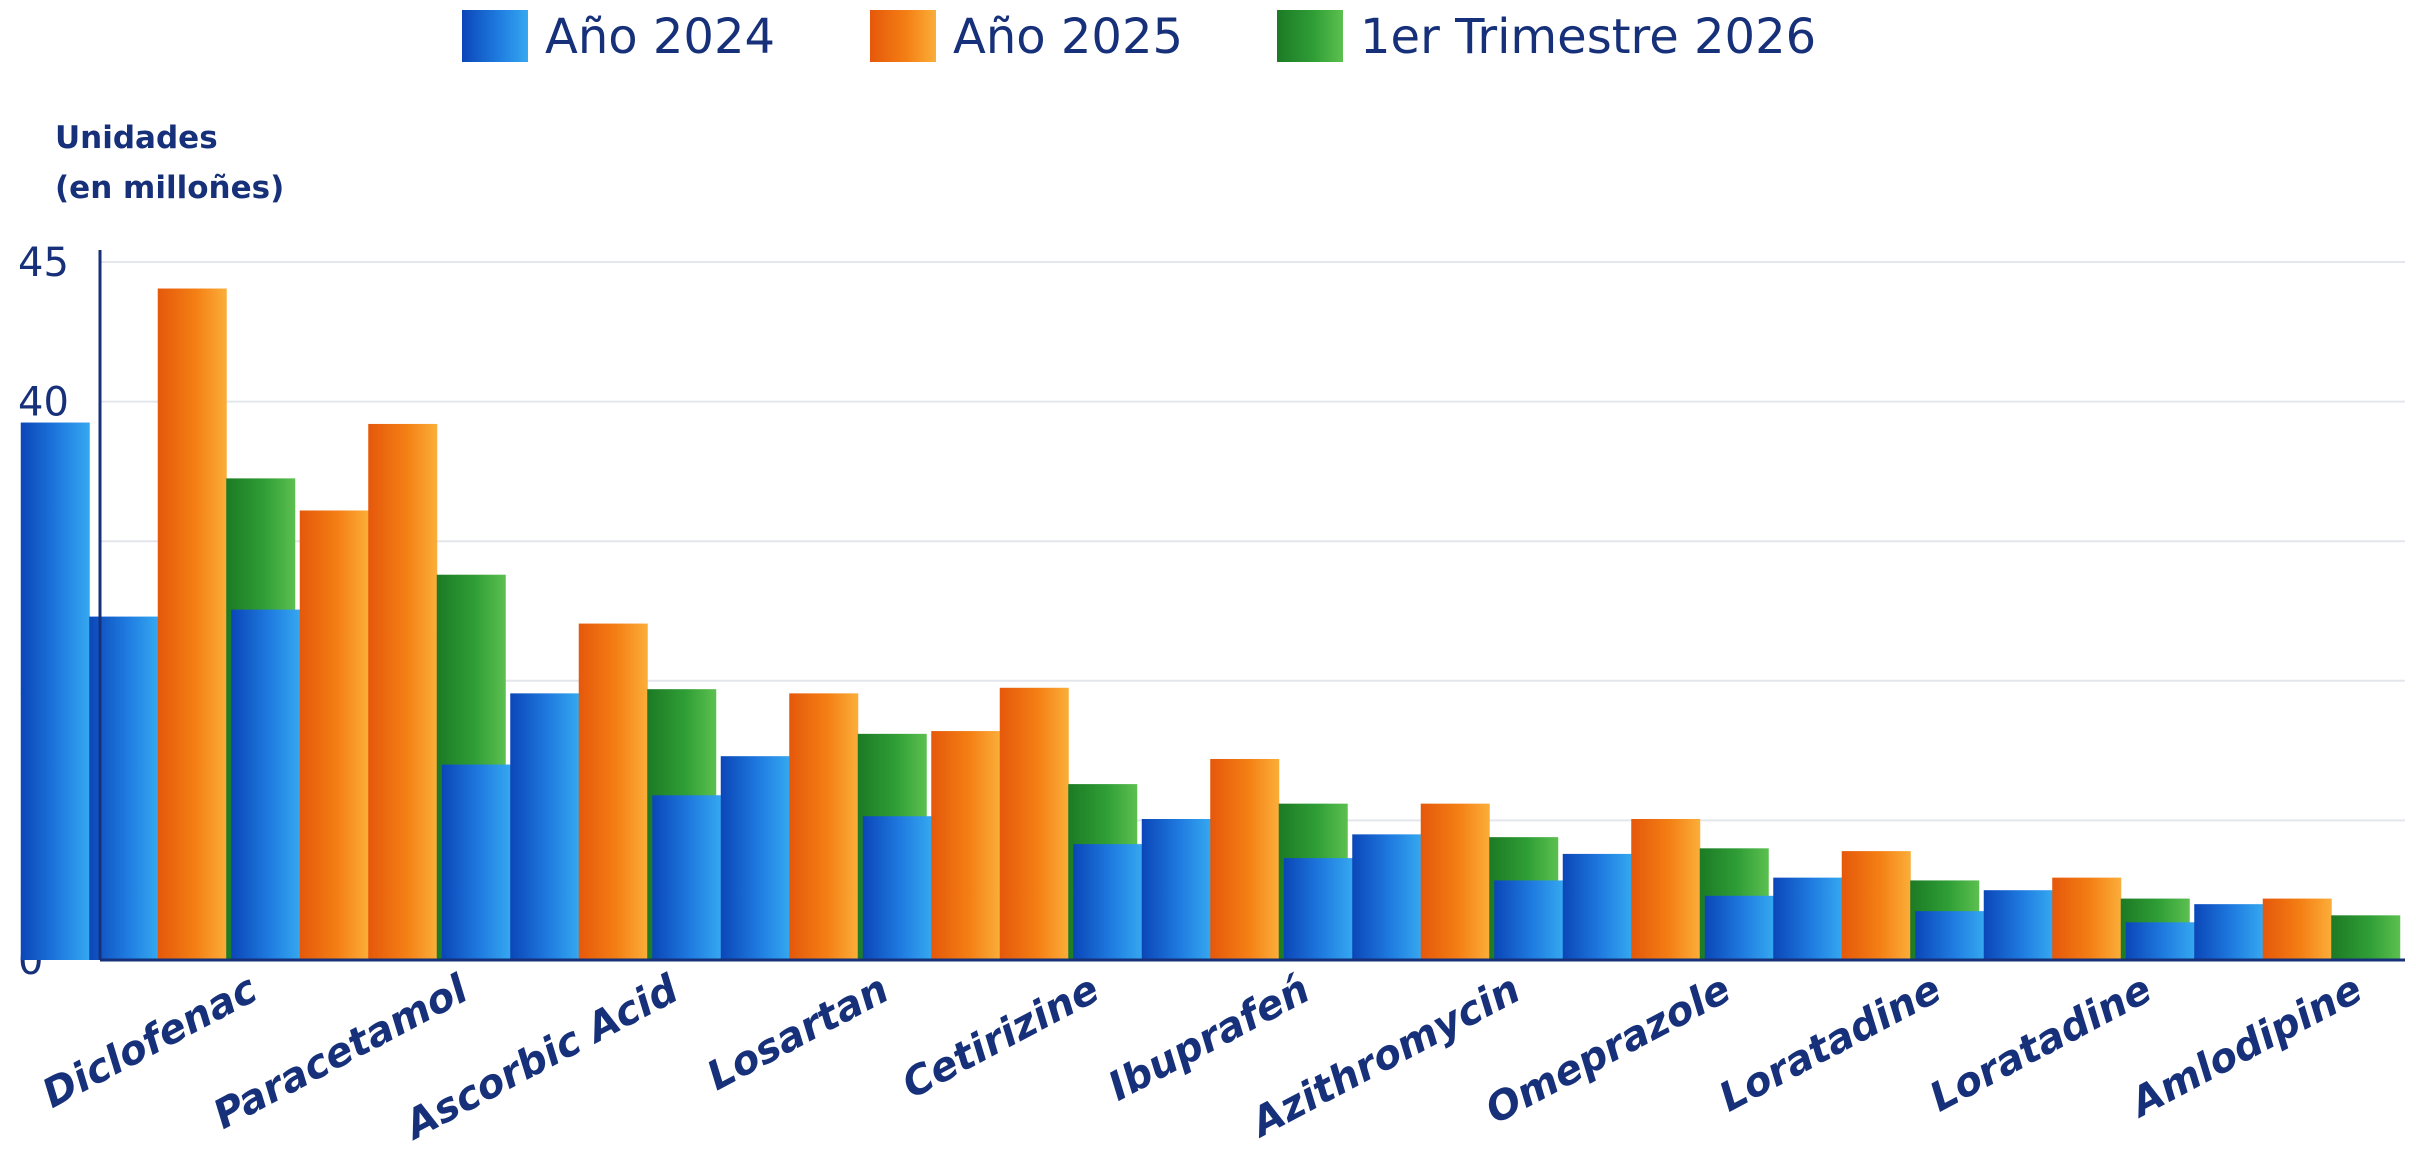  Describe the element at coordinates (495, 36) in the screenshot. I see `legend-swatch-ano-2024` at that location.